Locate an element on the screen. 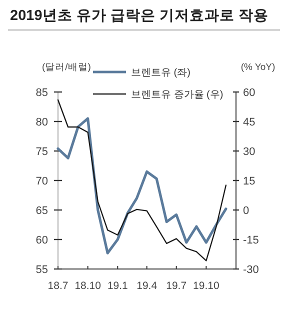 The width and height of the screenshot is (287, 313). y2-tick-label: 45 is located at coordinates (249, 122).